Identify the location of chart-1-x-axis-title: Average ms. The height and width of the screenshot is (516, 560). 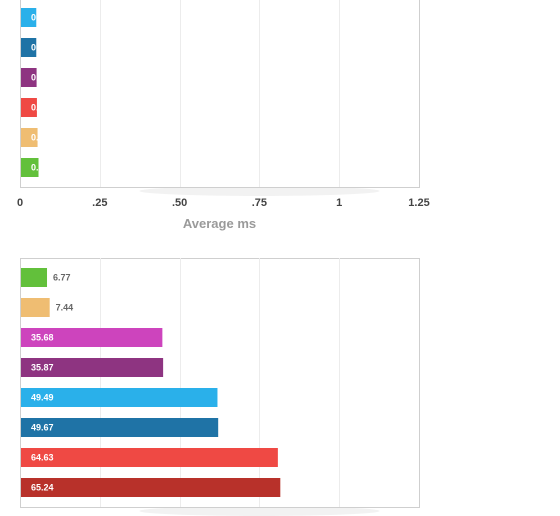
(219, 223).